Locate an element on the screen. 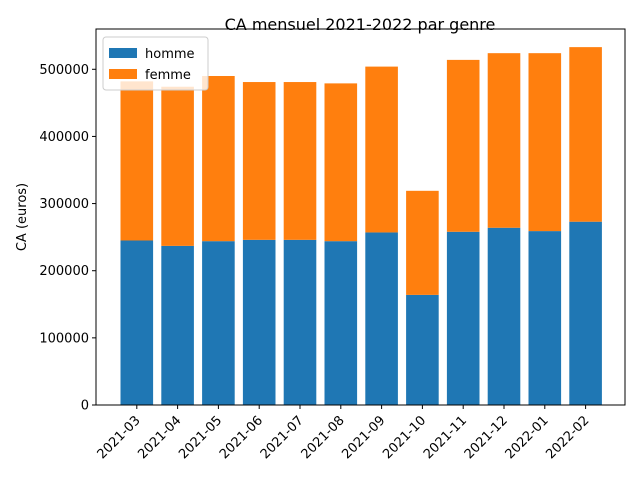  legend: homme femme is located at coordinates (155, 63).